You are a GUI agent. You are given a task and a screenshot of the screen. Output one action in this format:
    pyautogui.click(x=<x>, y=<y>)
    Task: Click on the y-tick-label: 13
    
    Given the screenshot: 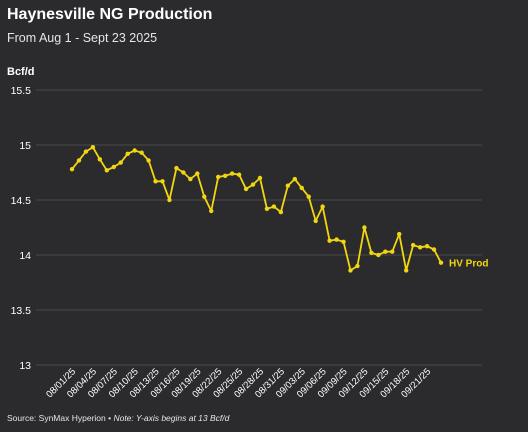 What is the action you would take?
    pyautogui.click(x=25, y=366)
    